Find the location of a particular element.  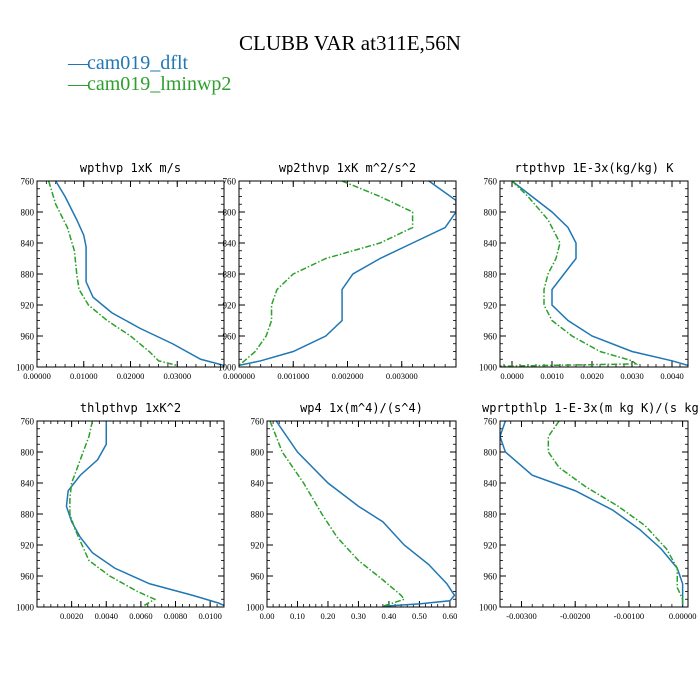

legend-entry-dflt: — cam019_dflt is located at coordinates (128, 63).